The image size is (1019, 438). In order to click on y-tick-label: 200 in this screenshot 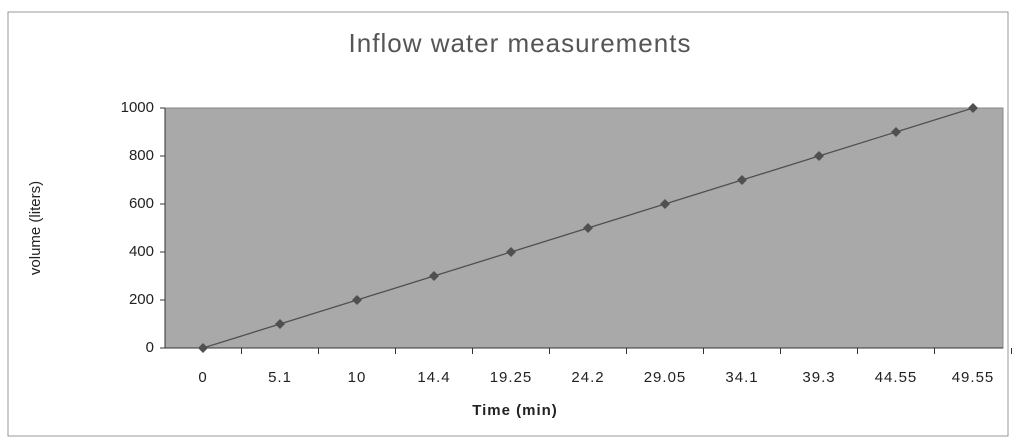, I will do `click(141, 299)`.